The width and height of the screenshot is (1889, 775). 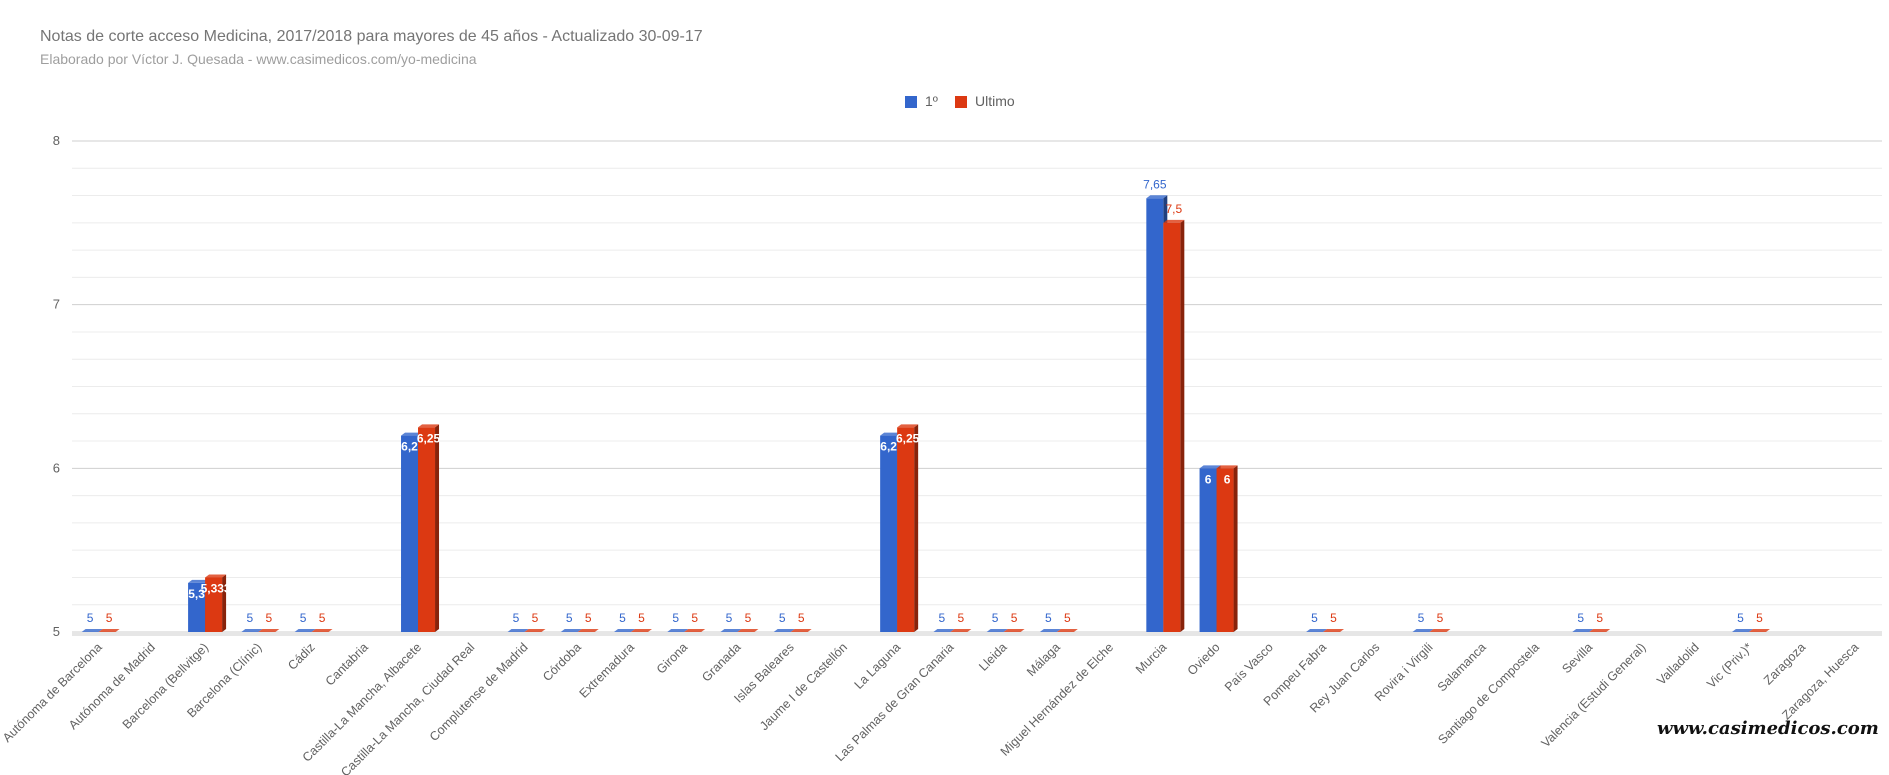 I want to click on legend-label-series2: Ultimo, so click(x=995, y=101).